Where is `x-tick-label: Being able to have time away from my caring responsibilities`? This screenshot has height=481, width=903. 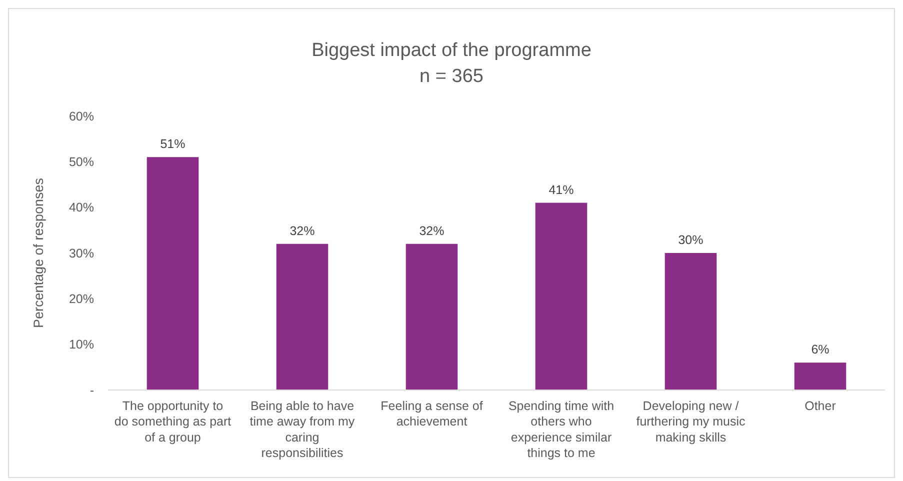
x-tick-label: Being able to have time away from my caring responsibilities is located at coordinates (303, 429).